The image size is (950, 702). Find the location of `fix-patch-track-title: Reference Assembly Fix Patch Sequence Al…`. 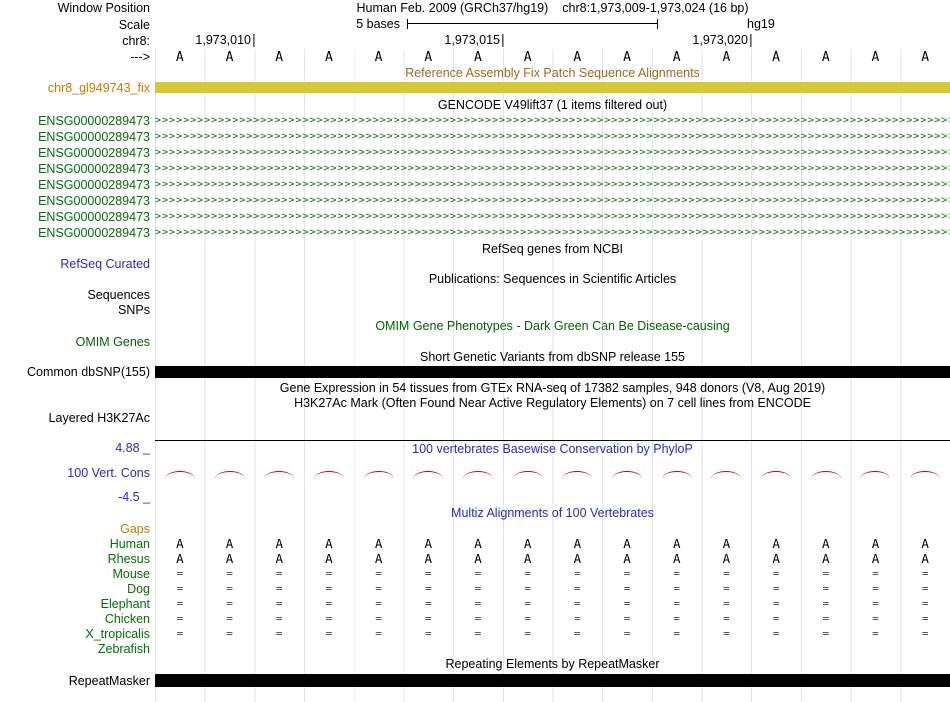

fix-patch-track-title: Reference Assembly Fix Patch Sequence Al… is located at coordinates (552, 72).